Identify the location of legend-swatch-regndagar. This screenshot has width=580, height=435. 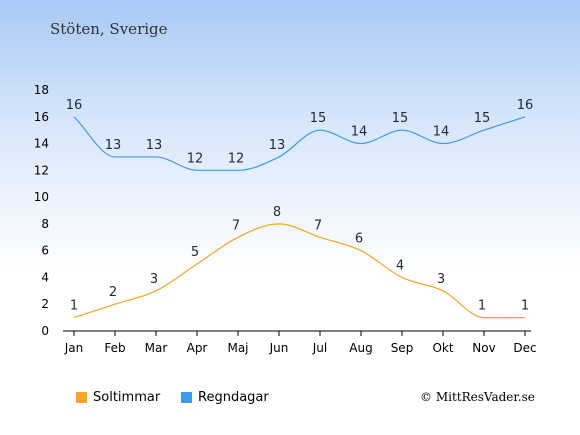
(186, 397).